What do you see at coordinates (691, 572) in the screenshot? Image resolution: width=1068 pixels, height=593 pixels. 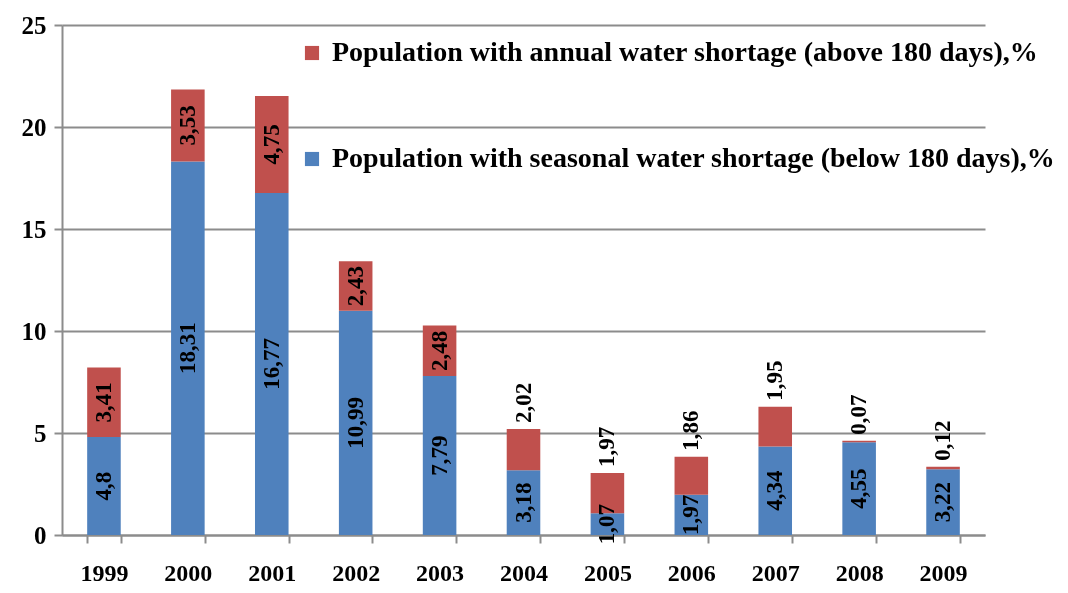 I see `x-tick-label: 2006` at bounding box center [691, 572].